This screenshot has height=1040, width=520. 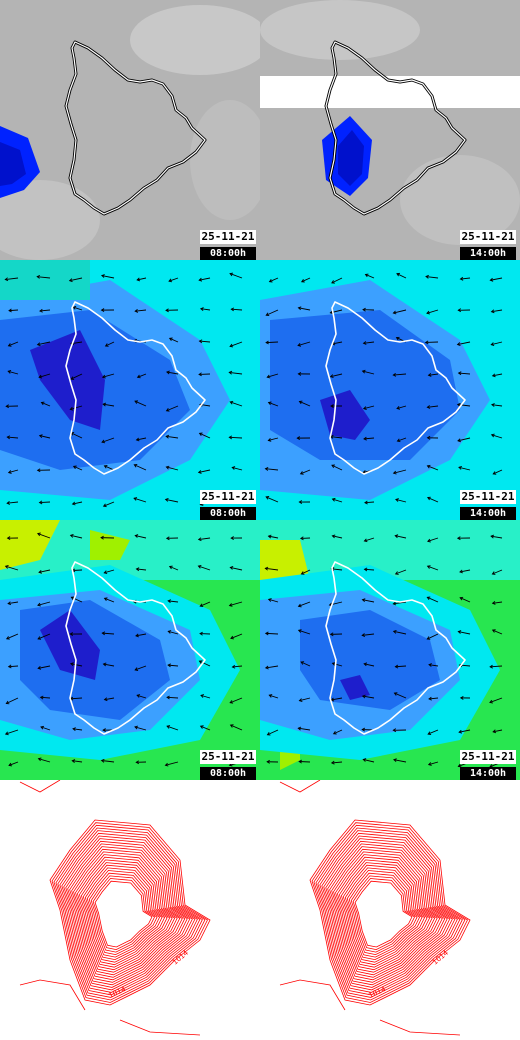 I want to click on timestamp-wind-high-1400: 25-11-21 14:00h, so click(x=488, y=893).